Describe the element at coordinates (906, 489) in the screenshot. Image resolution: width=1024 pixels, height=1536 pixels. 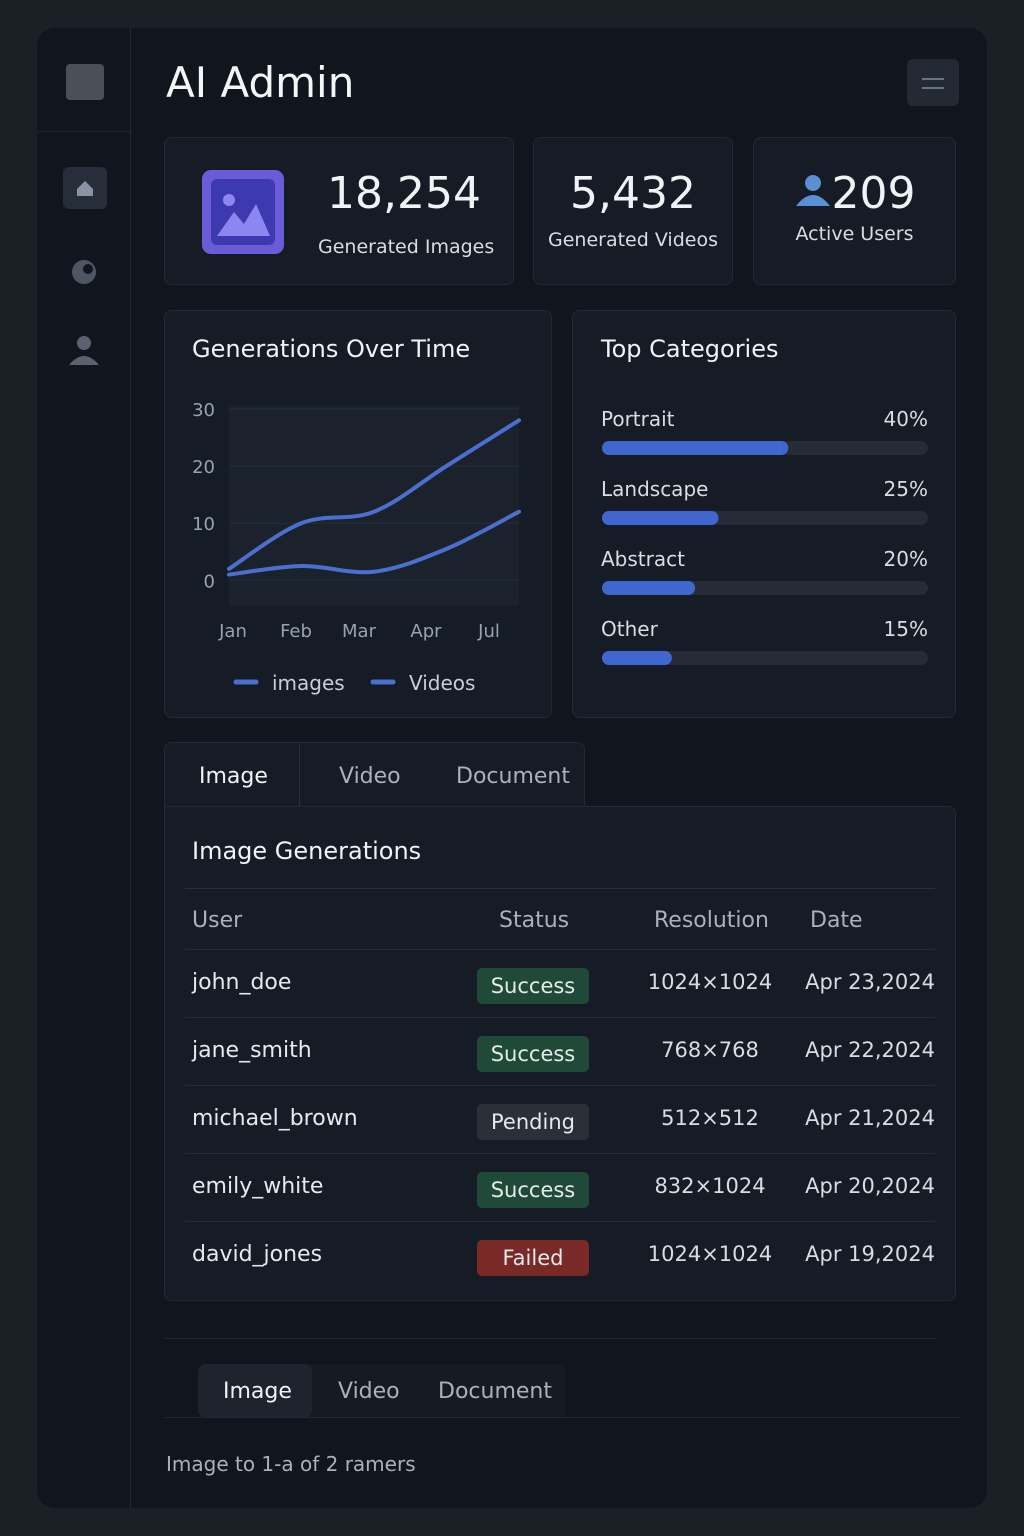
I see `value-label: 25%` at that location.